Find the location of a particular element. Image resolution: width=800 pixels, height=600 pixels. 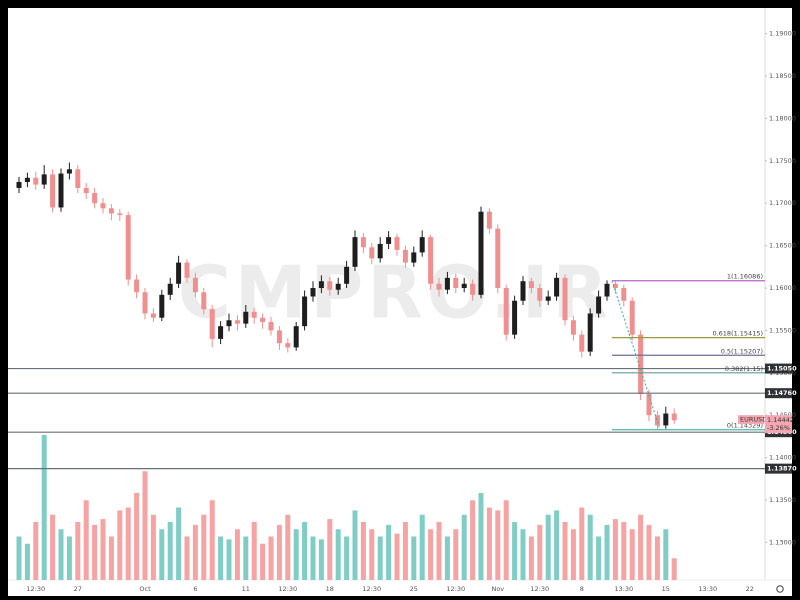

last-price-box is located at coordinates (778, 424).